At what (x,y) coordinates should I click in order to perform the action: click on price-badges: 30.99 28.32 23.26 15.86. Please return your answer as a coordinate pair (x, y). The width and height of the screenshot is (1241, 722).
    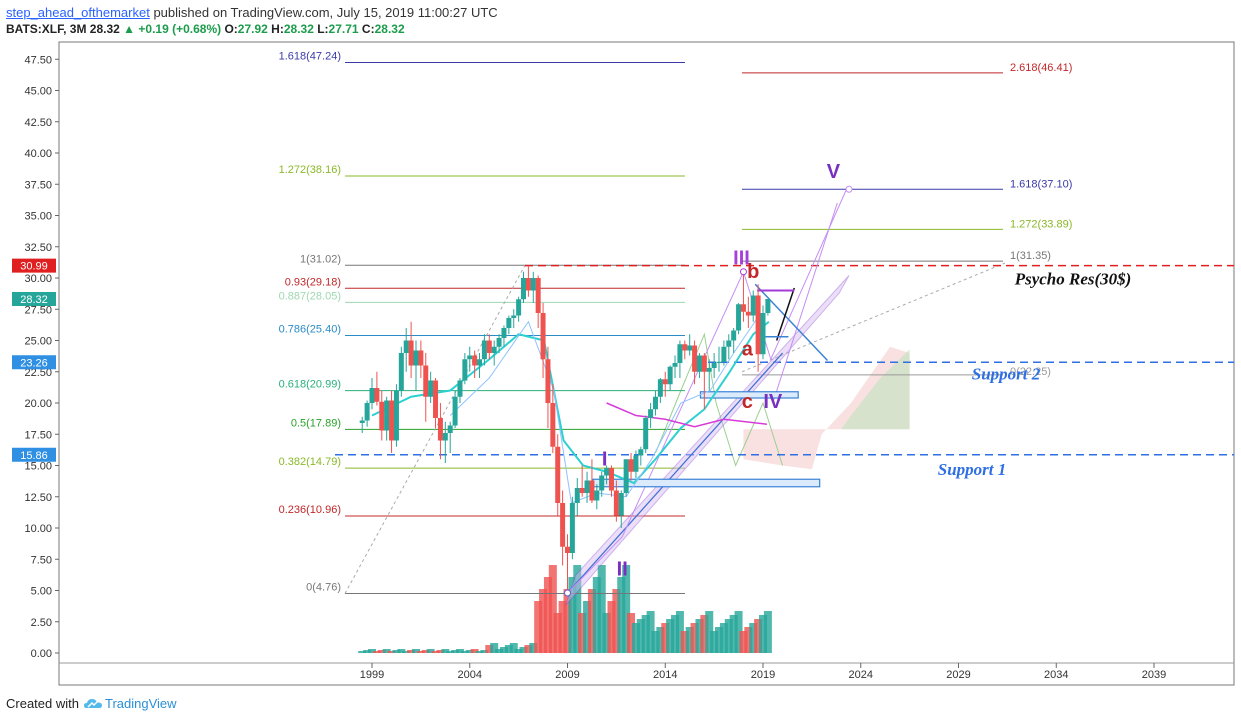
    Looking at the image, I should click on (34, 360).